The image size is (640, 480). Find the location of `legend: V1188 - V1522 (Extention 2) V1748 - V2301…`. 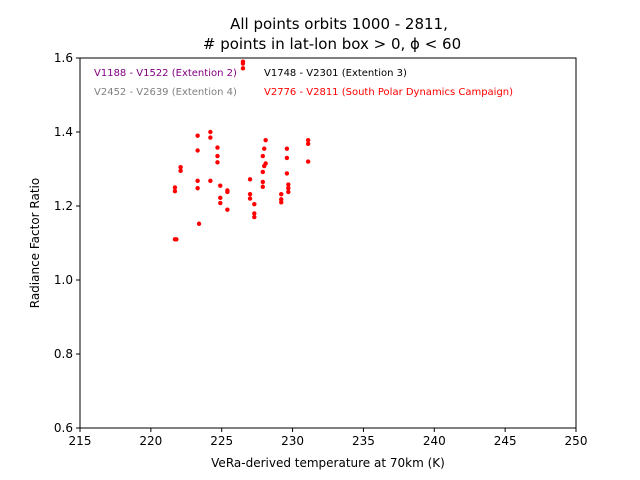

legend: V1188 - V1522 (Extention 2) V1748 - V2301… is located at coordinates (303, 83).